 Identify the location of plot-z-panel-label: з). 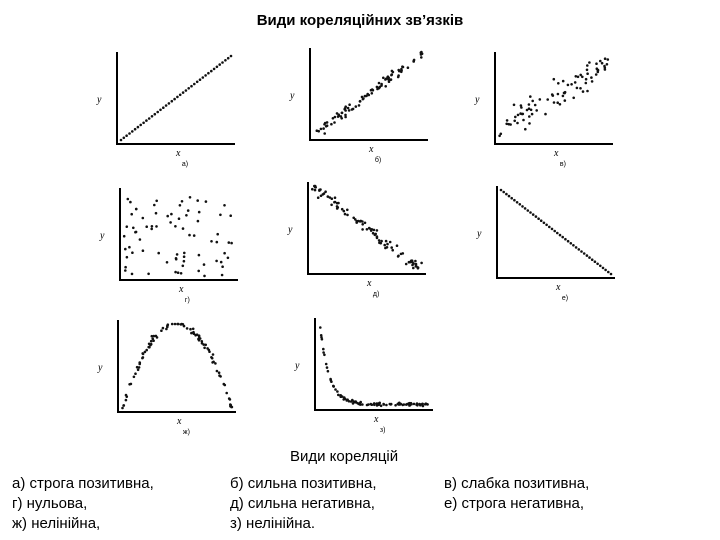
(383, 430).